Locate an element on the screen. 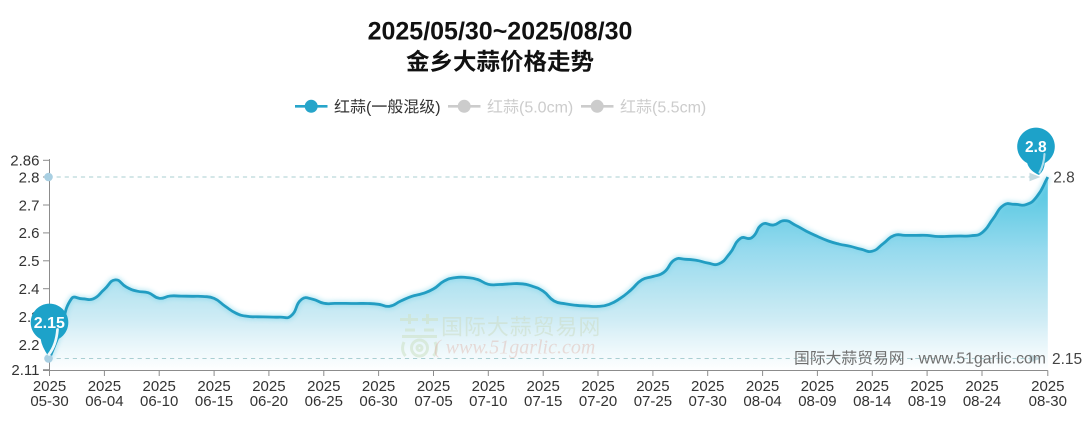  svg-text: 06-30 is located at coordinates (378, 401).